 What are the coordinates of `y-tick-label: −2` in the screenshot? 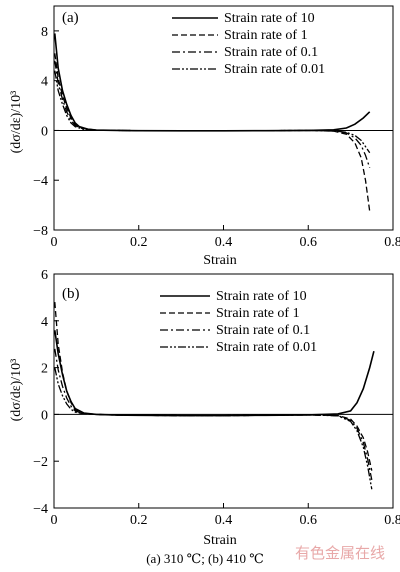 It's located at (40, 462).